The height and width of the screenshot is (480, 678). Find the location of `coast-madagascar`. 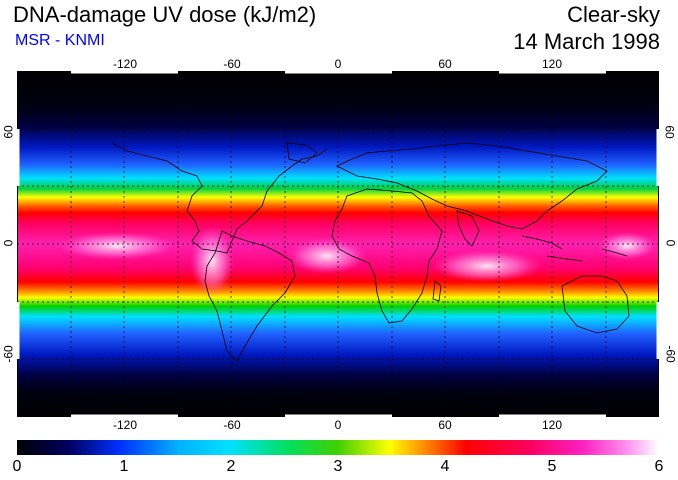

coast-madagascar is located at coordinates (437, 291).